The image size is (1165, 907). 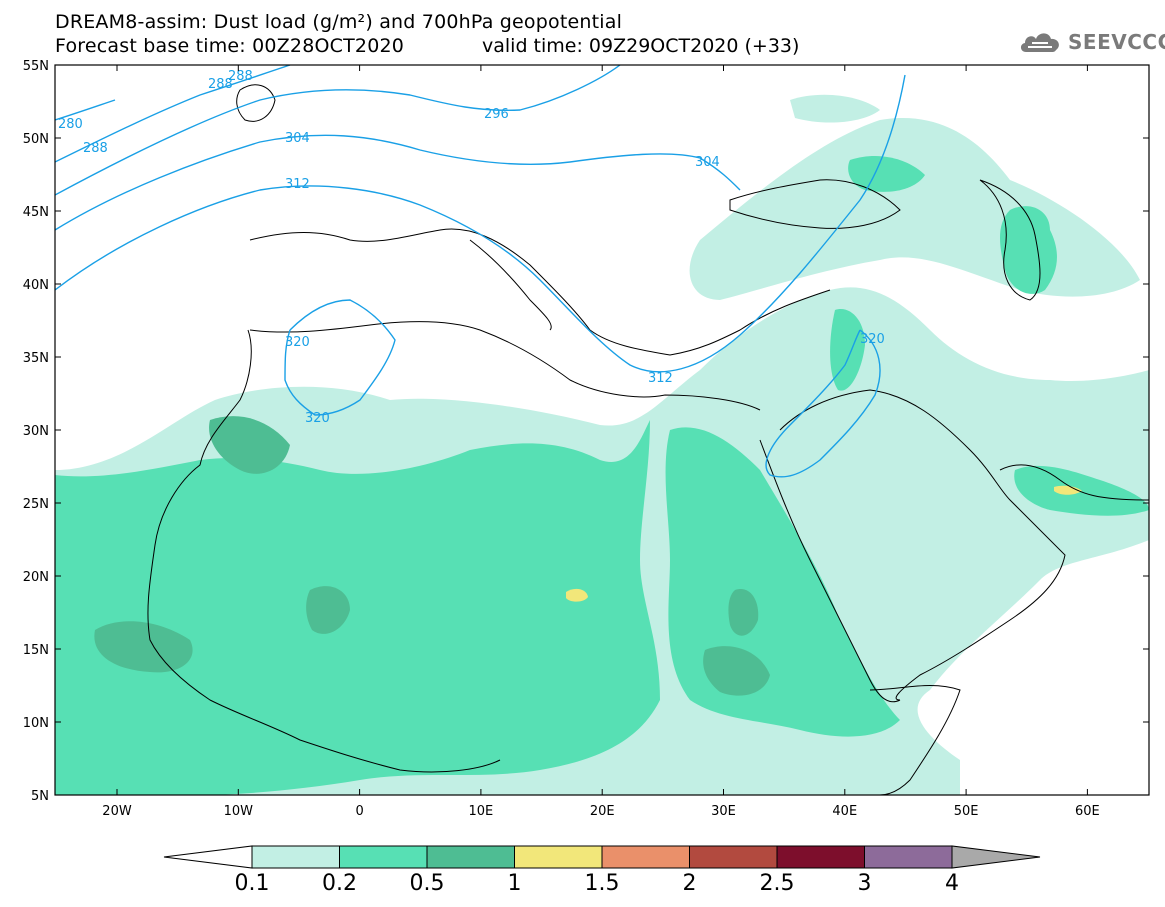 I want to click on lat-label: 50N, so click(x=36, y=139).